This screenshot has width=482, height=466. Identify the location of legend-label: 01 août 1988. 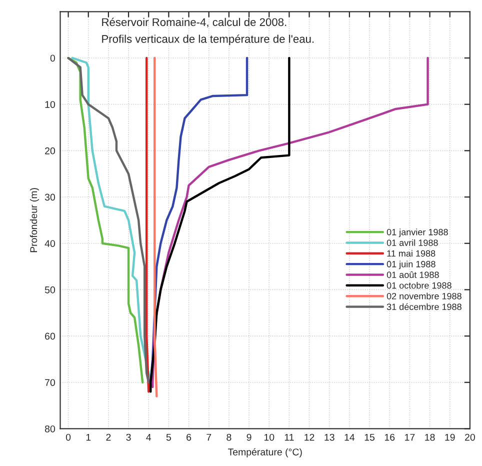
(412, 274).